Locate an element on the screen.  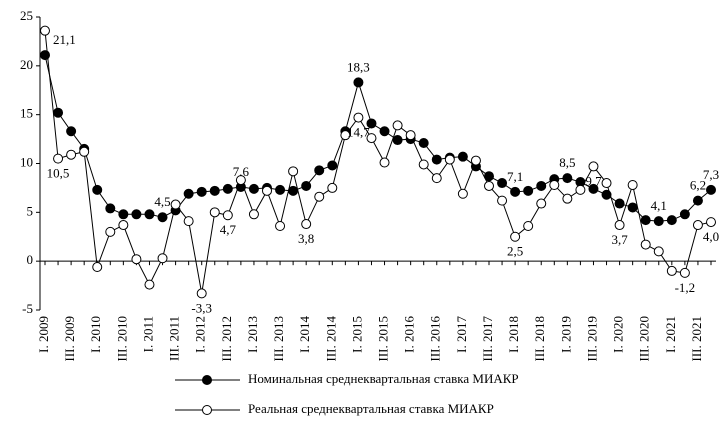
x-tick-label: III. 2021 is located at coordinates (696, 339).